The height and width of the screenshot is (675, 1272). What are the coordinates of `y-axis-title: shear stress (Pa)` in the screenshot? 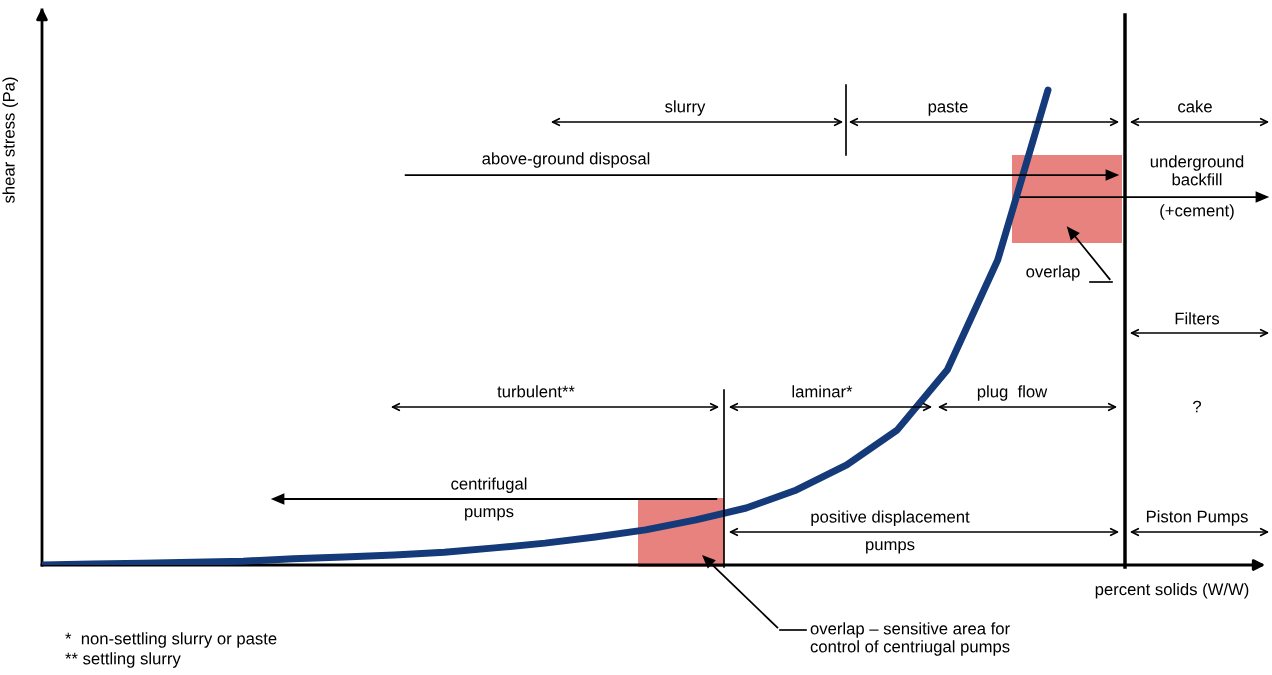 It's located at (10, 140).